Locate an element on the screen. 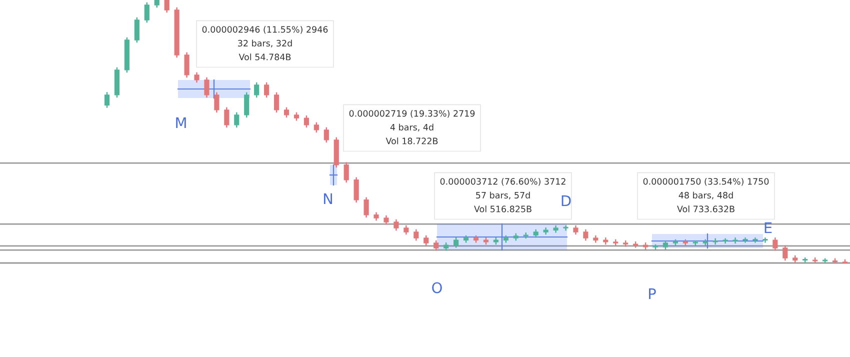 The height and width of the screenshot is (357, 850). annotation: E is located at coordinates (768, 228).